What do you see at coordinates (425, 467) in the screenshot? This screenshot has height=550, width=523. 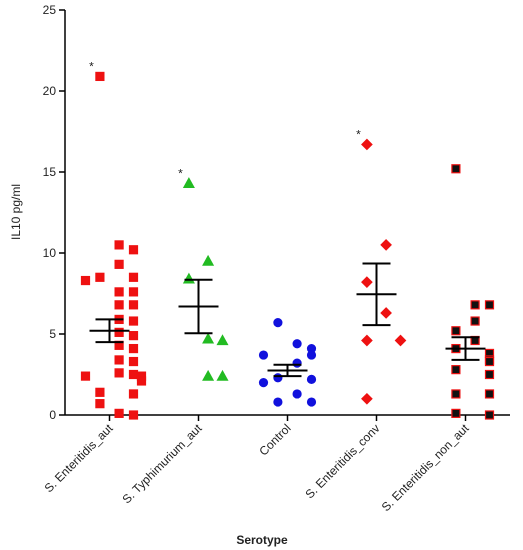 I see `x-tick-label: S. Enteritidis_non_aut` at bounding box center [425, 467].